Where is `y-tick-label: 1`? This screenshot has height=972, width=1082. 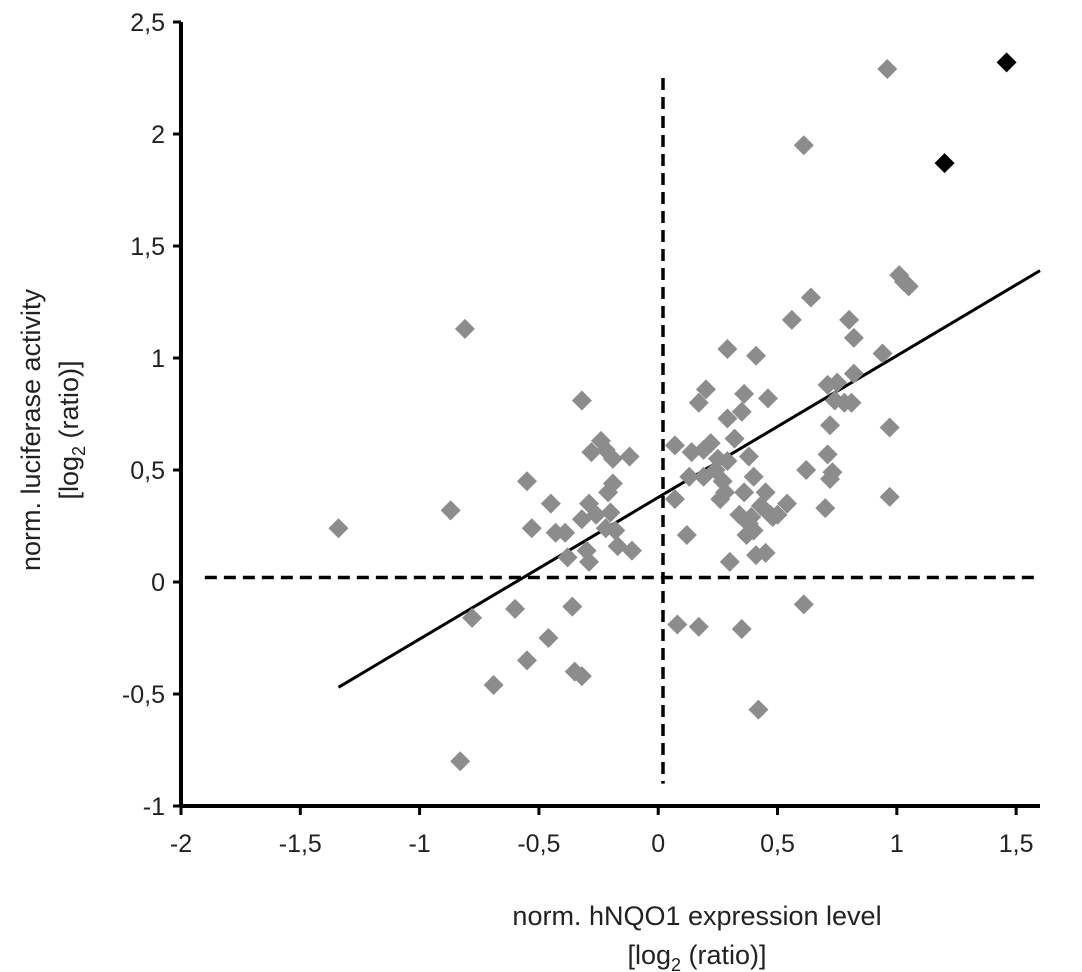 y-tick-label: 1 is located at coordinates (158, 359).